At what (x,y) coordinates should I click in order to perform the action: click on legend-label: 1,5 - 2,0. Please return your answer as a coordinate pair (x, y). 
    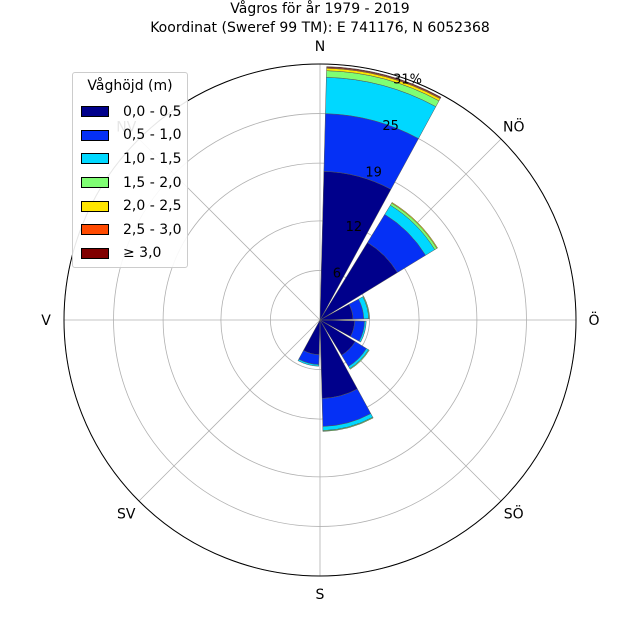
    Looking at the image, I should click on (152, 182).